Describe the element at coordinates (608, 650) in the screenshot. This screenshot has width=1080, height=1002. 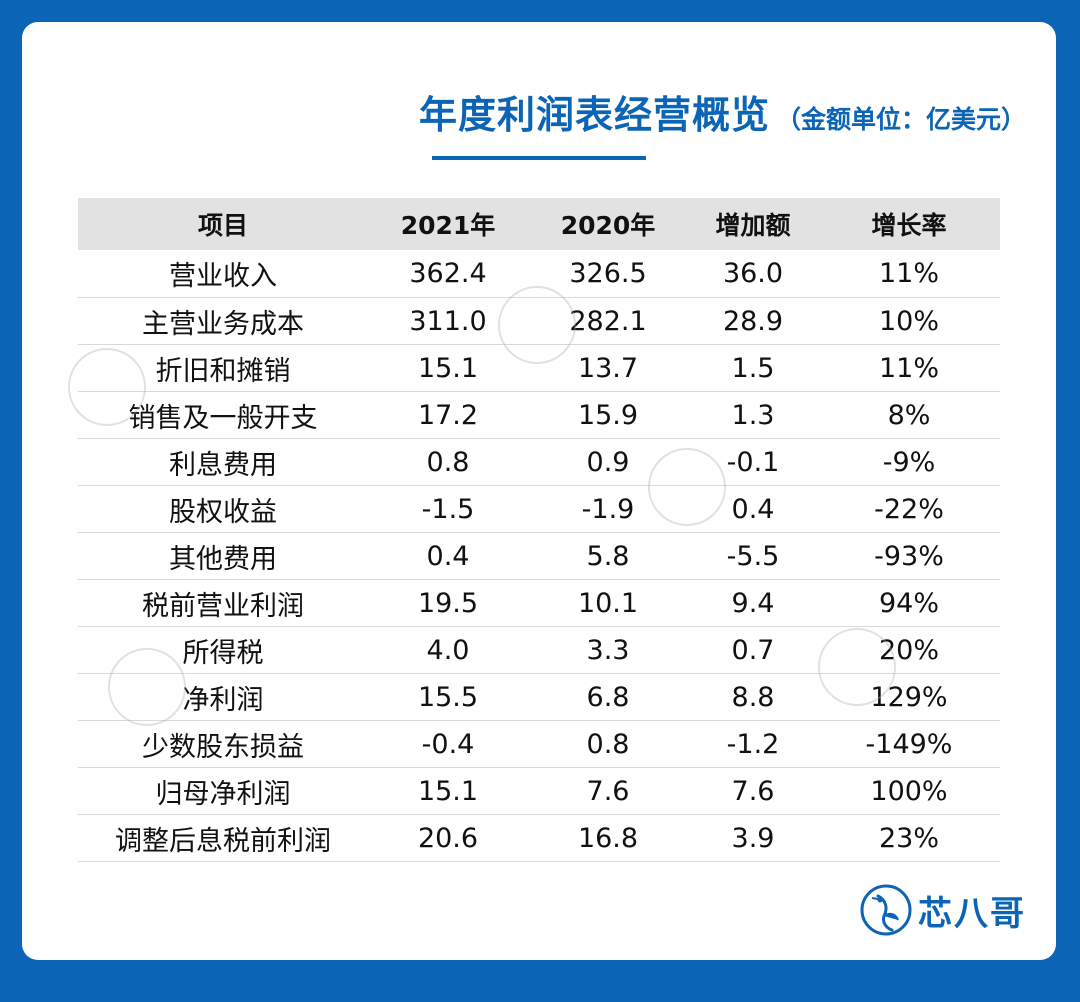
I see `value-2020: 3.3` at that location.